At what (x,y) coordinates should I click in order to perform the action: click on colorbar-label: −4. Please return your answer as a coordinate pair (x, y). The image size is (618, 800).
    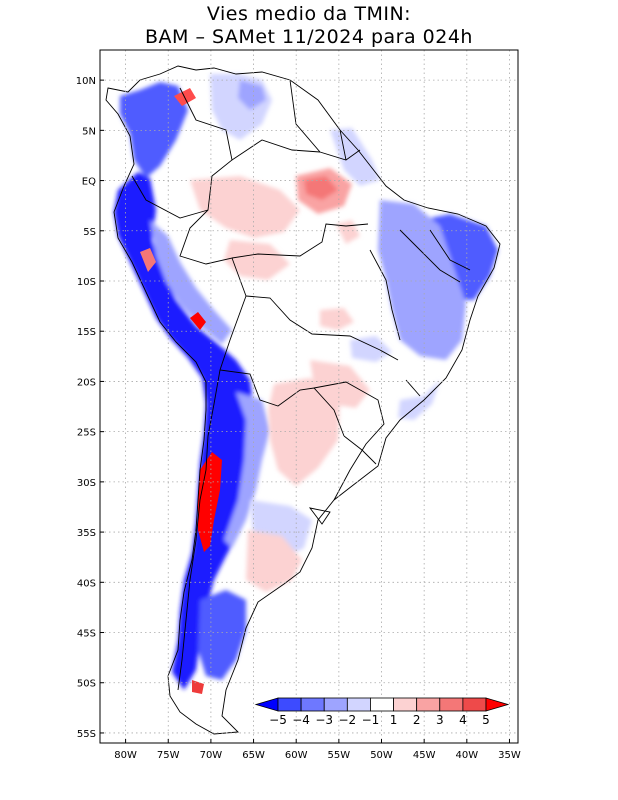
    Looking at the image, I should click on (301, 720).